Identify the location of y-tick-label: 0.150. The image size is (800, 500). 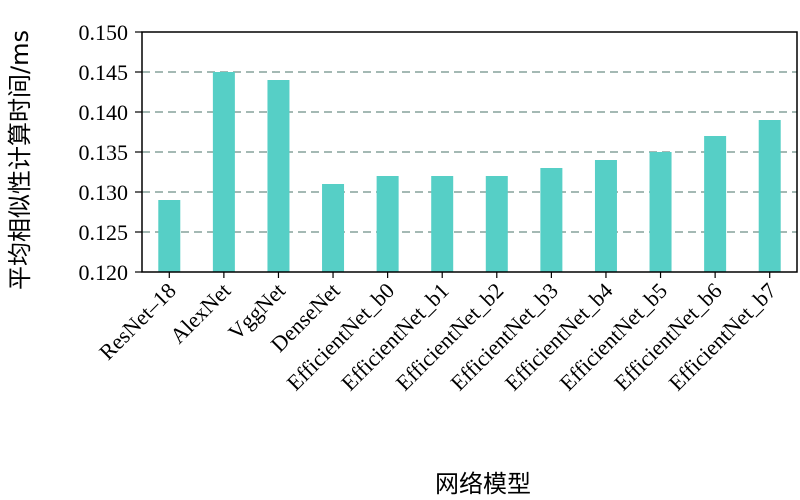
(104, 32).